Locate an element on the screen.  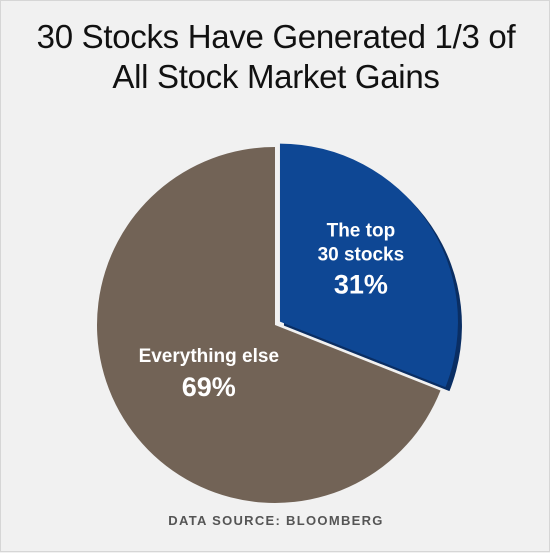
everything-else-value-label: 69% is located at coordinates (209, 387).